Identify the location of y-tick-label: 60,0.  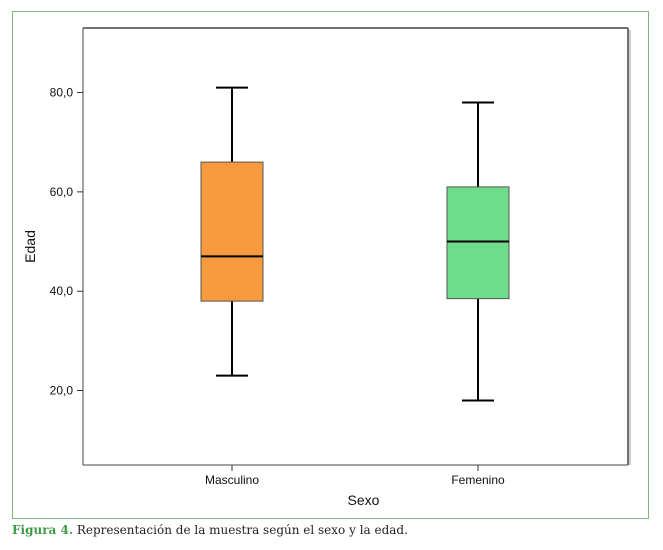
(62, 192).